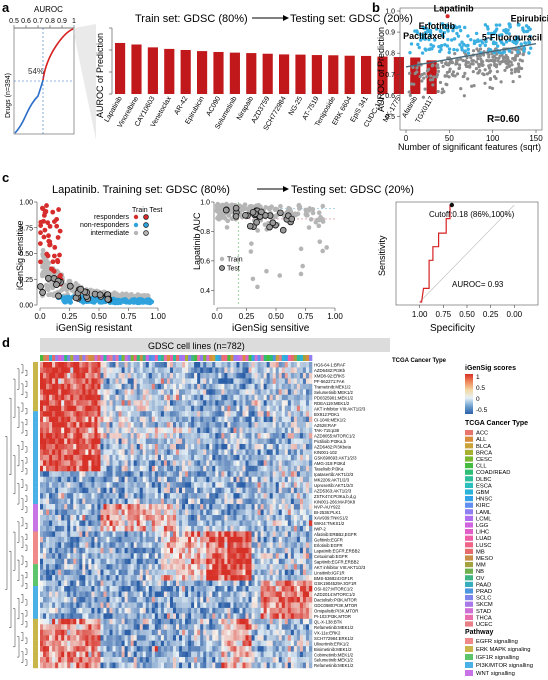 This screenshot has height=680, width=548. What do you see at coordinates (178, 358) in the screenshot?
I see `heatmap-cancer-cell` at bounding box center [178, 358].